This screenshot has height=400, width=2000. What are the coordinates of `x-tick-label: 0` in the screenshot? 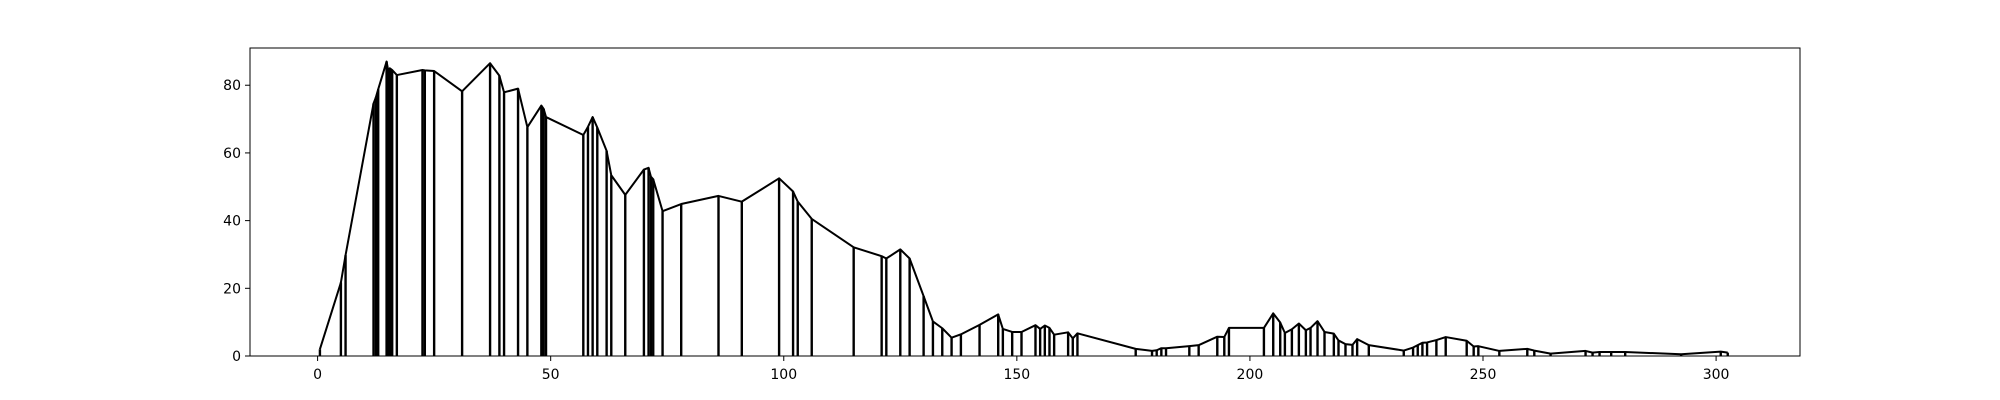 It's located at (317, 375).